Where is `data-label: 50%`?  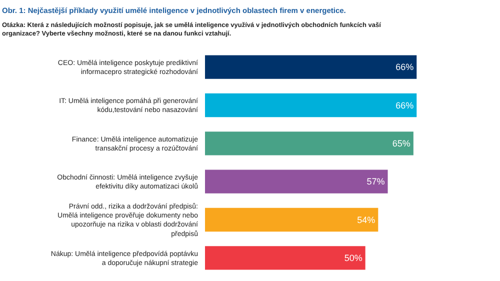 data-label: 50% is located at coordinates (353, 257).